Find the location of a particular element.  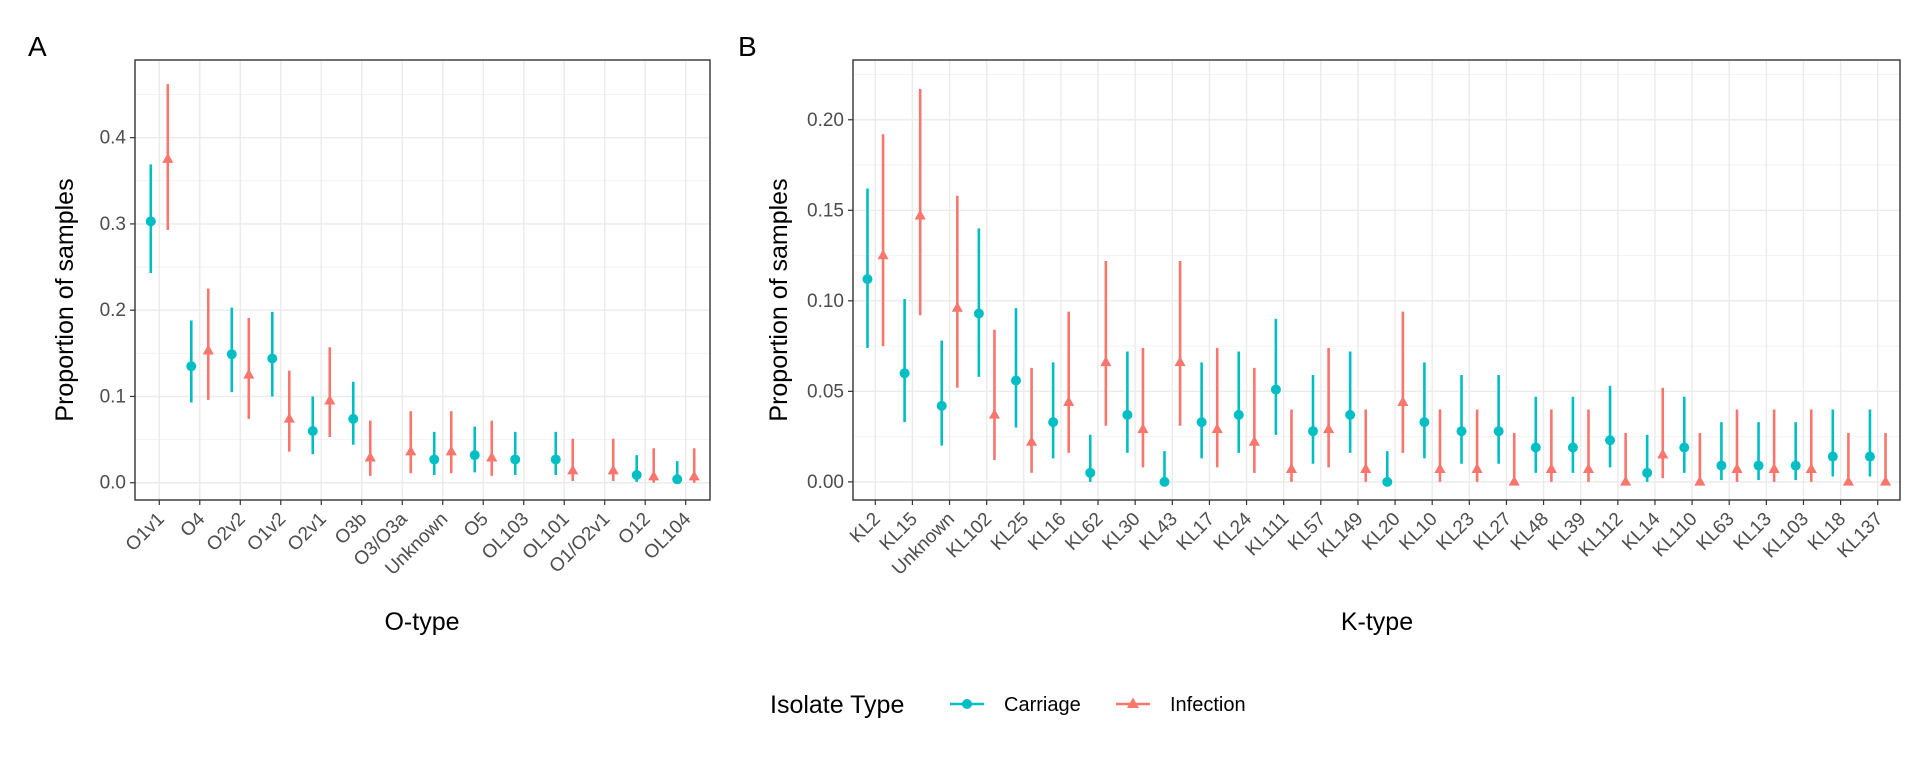

legend-infection-marker is located at coordinates (1133, 702).